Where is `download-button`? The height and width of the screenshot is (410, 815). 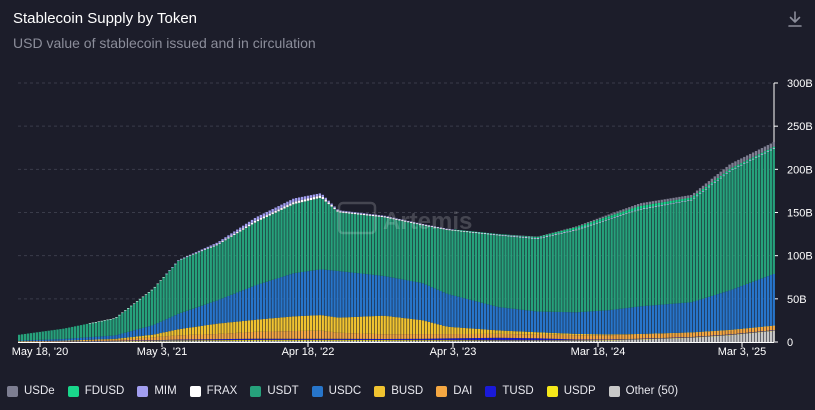
download-button is located at coordinates (795, 20).